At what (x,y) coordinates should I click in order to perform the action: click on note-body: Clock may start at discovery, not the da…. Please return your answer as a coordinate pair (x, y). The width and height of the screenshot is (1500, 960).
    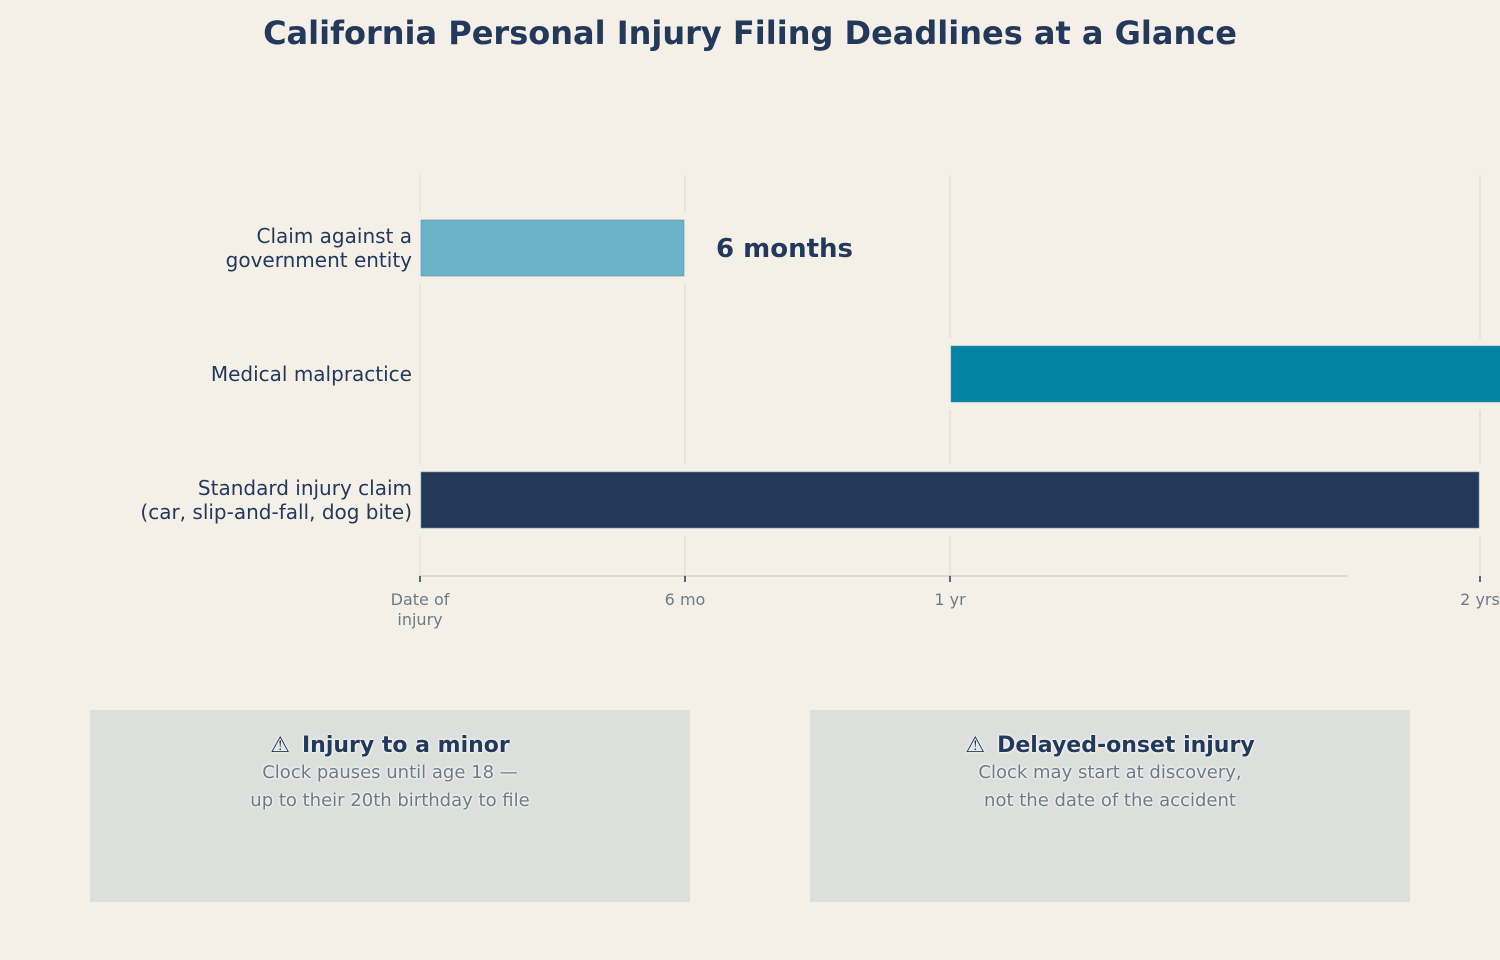
    Looking at the image, I should click on (1110, 787).